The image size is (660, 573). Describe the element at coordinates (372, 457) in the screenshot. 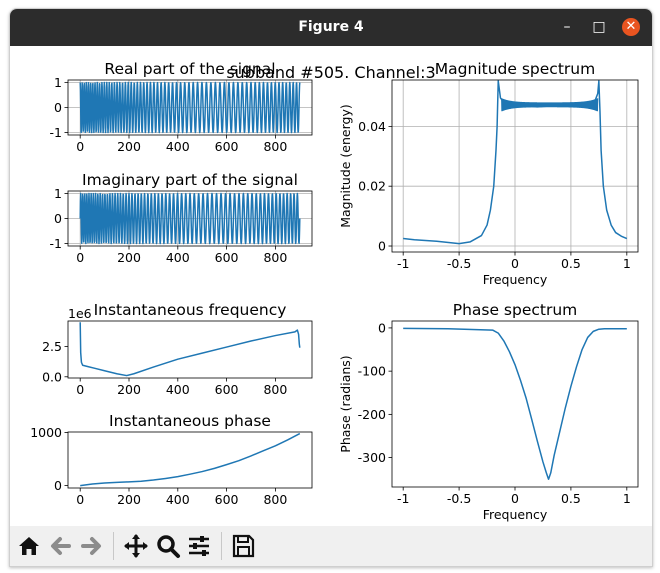

I see `y-tick-label: -300` at that location.